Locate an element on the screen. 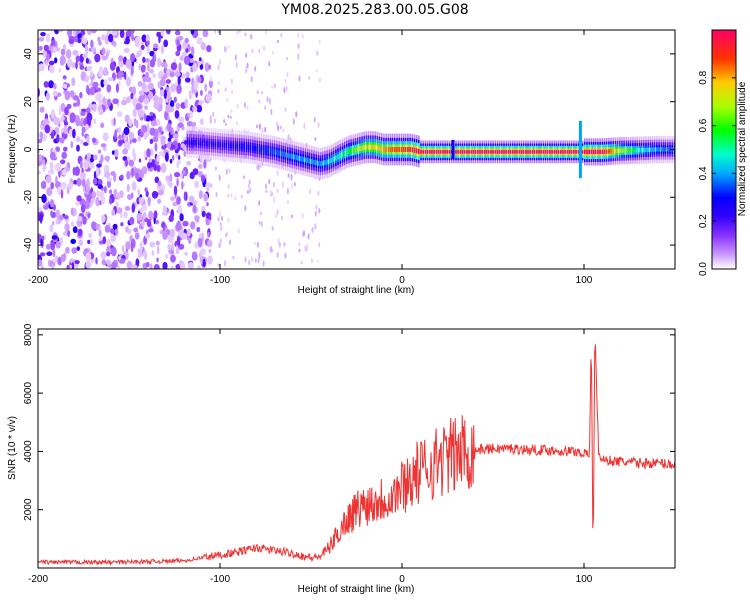  spectrogram-spike is located at coordinates (580, 149).